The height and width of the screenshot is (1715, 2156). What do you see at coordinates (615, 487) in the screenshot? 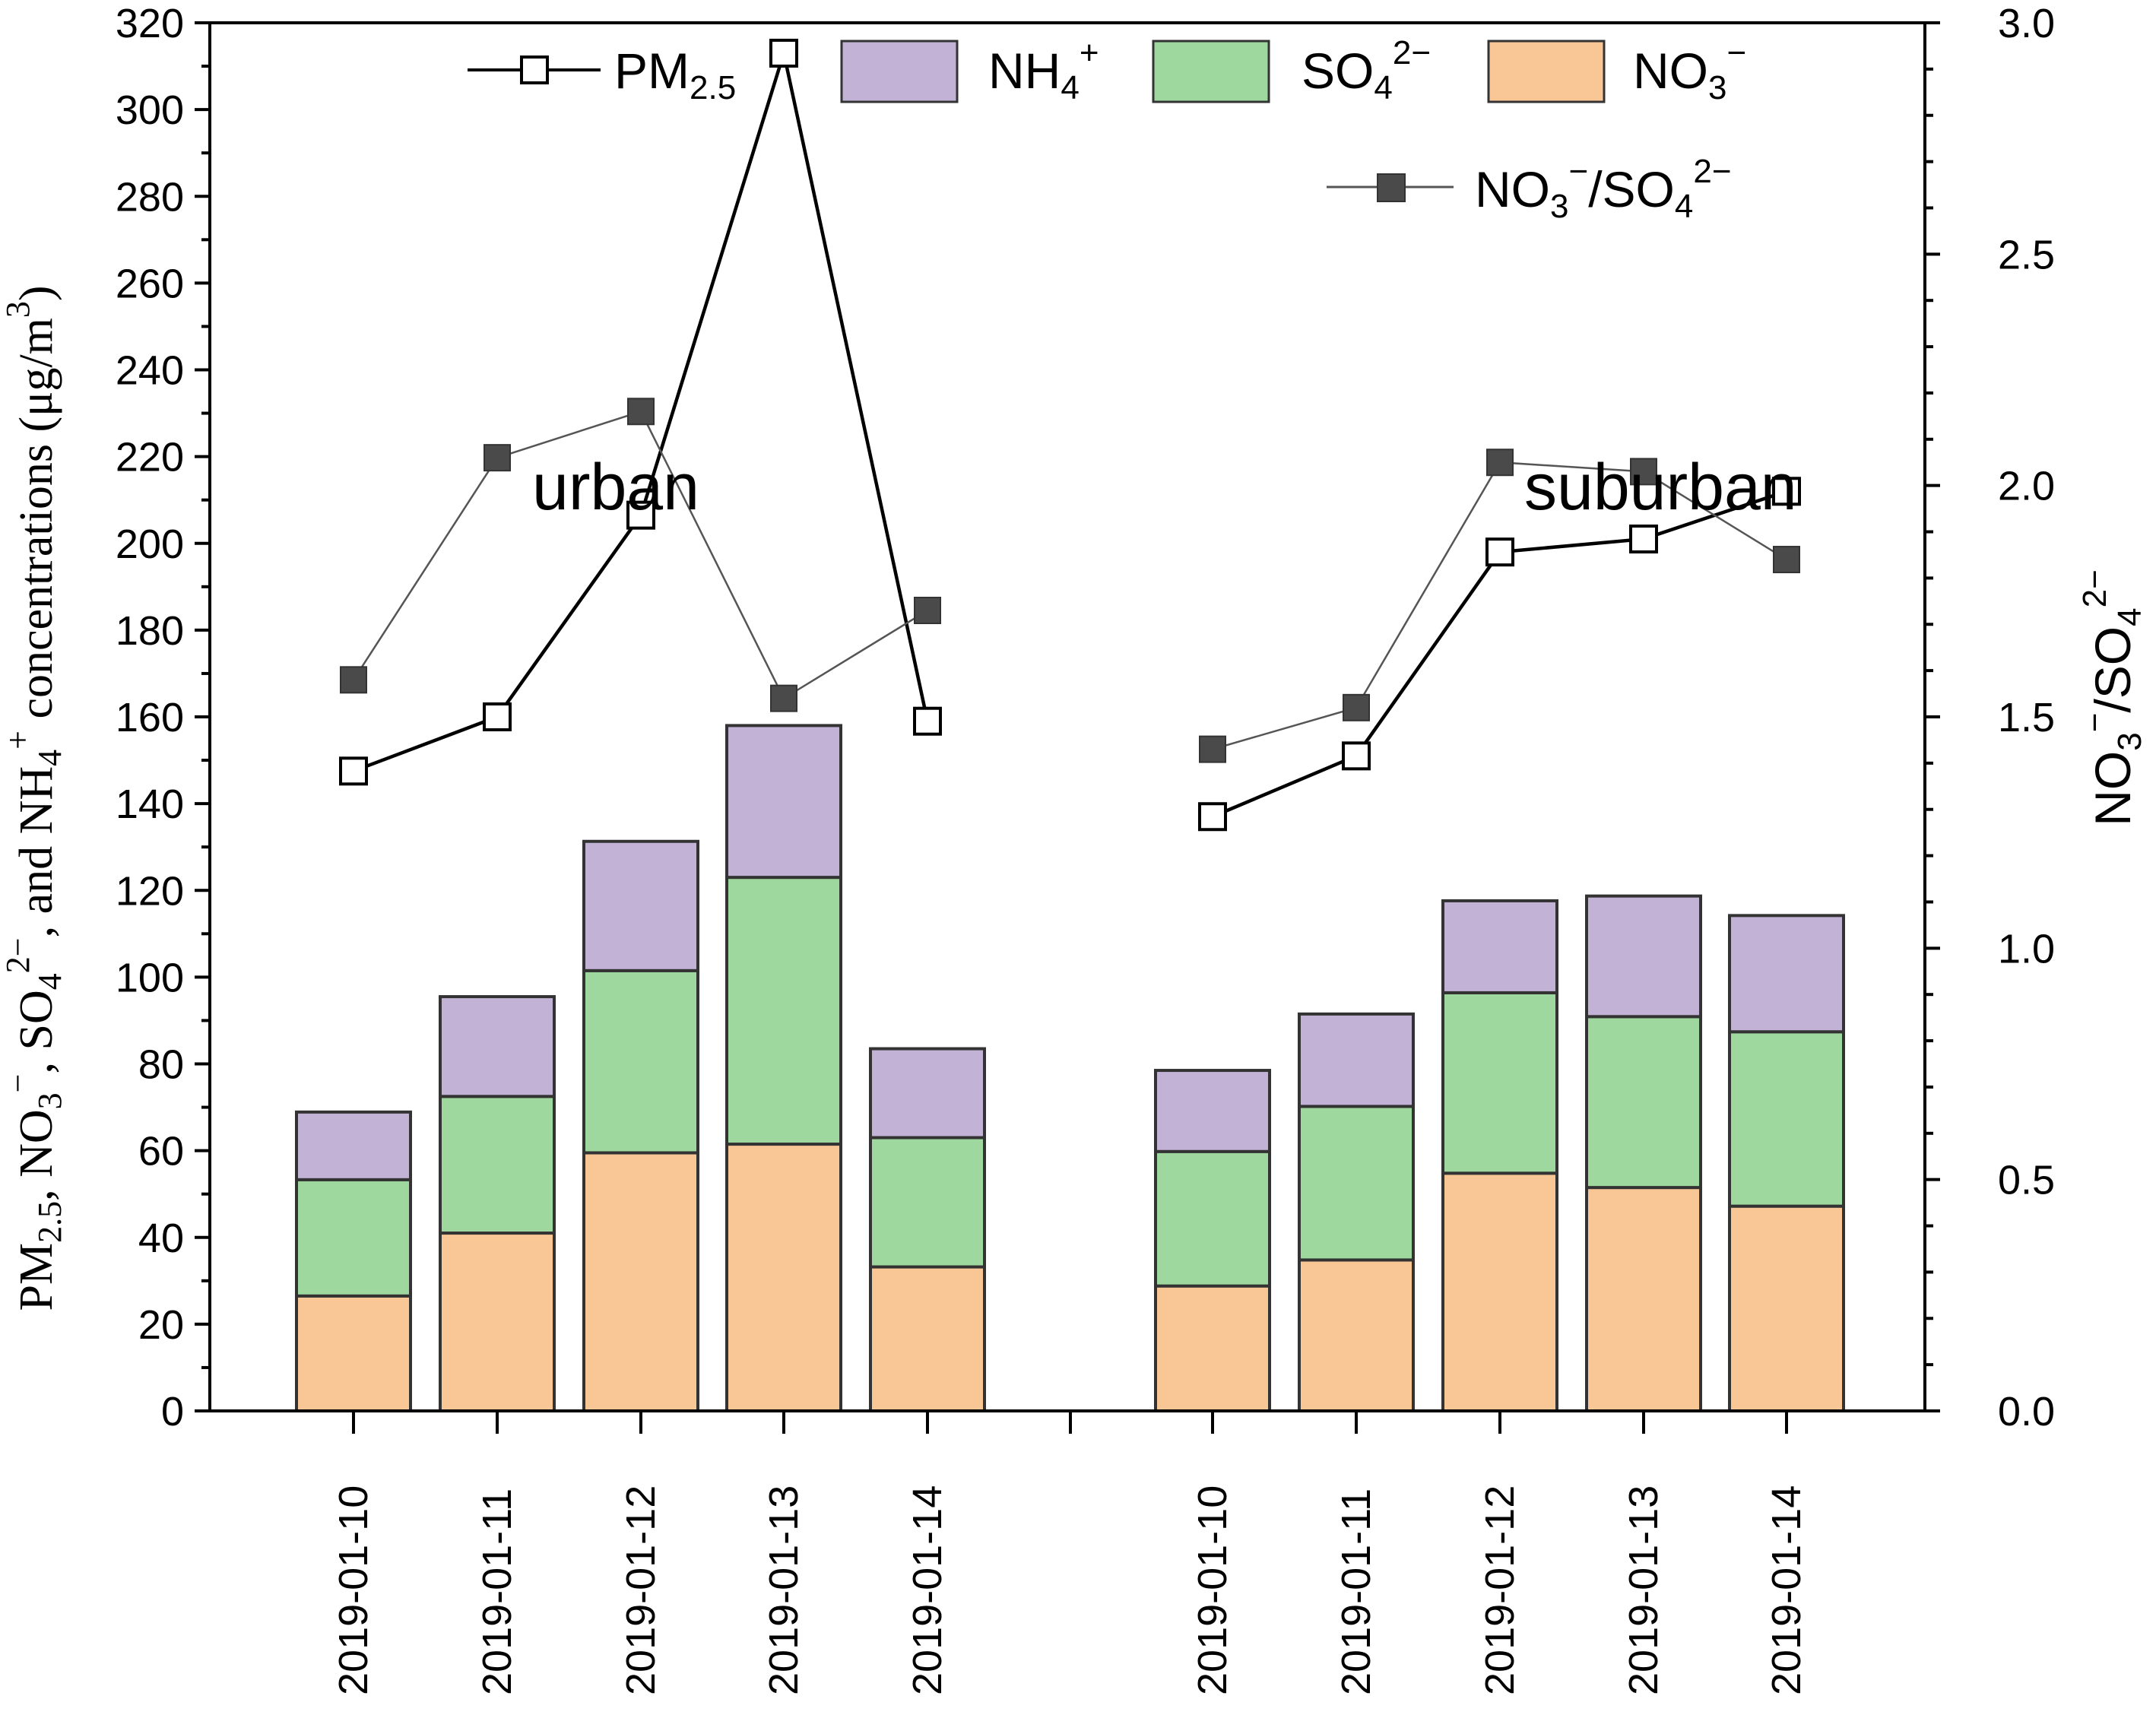
I see `group-label-urban: urban` at bounding box center [615, 487].